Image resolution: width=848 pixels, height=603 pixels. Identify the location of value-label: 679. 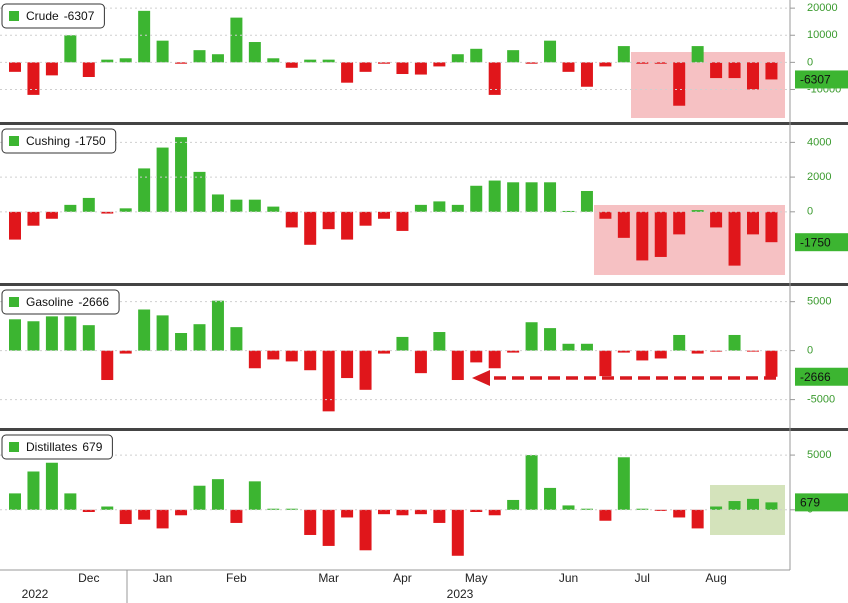
(810, 503).